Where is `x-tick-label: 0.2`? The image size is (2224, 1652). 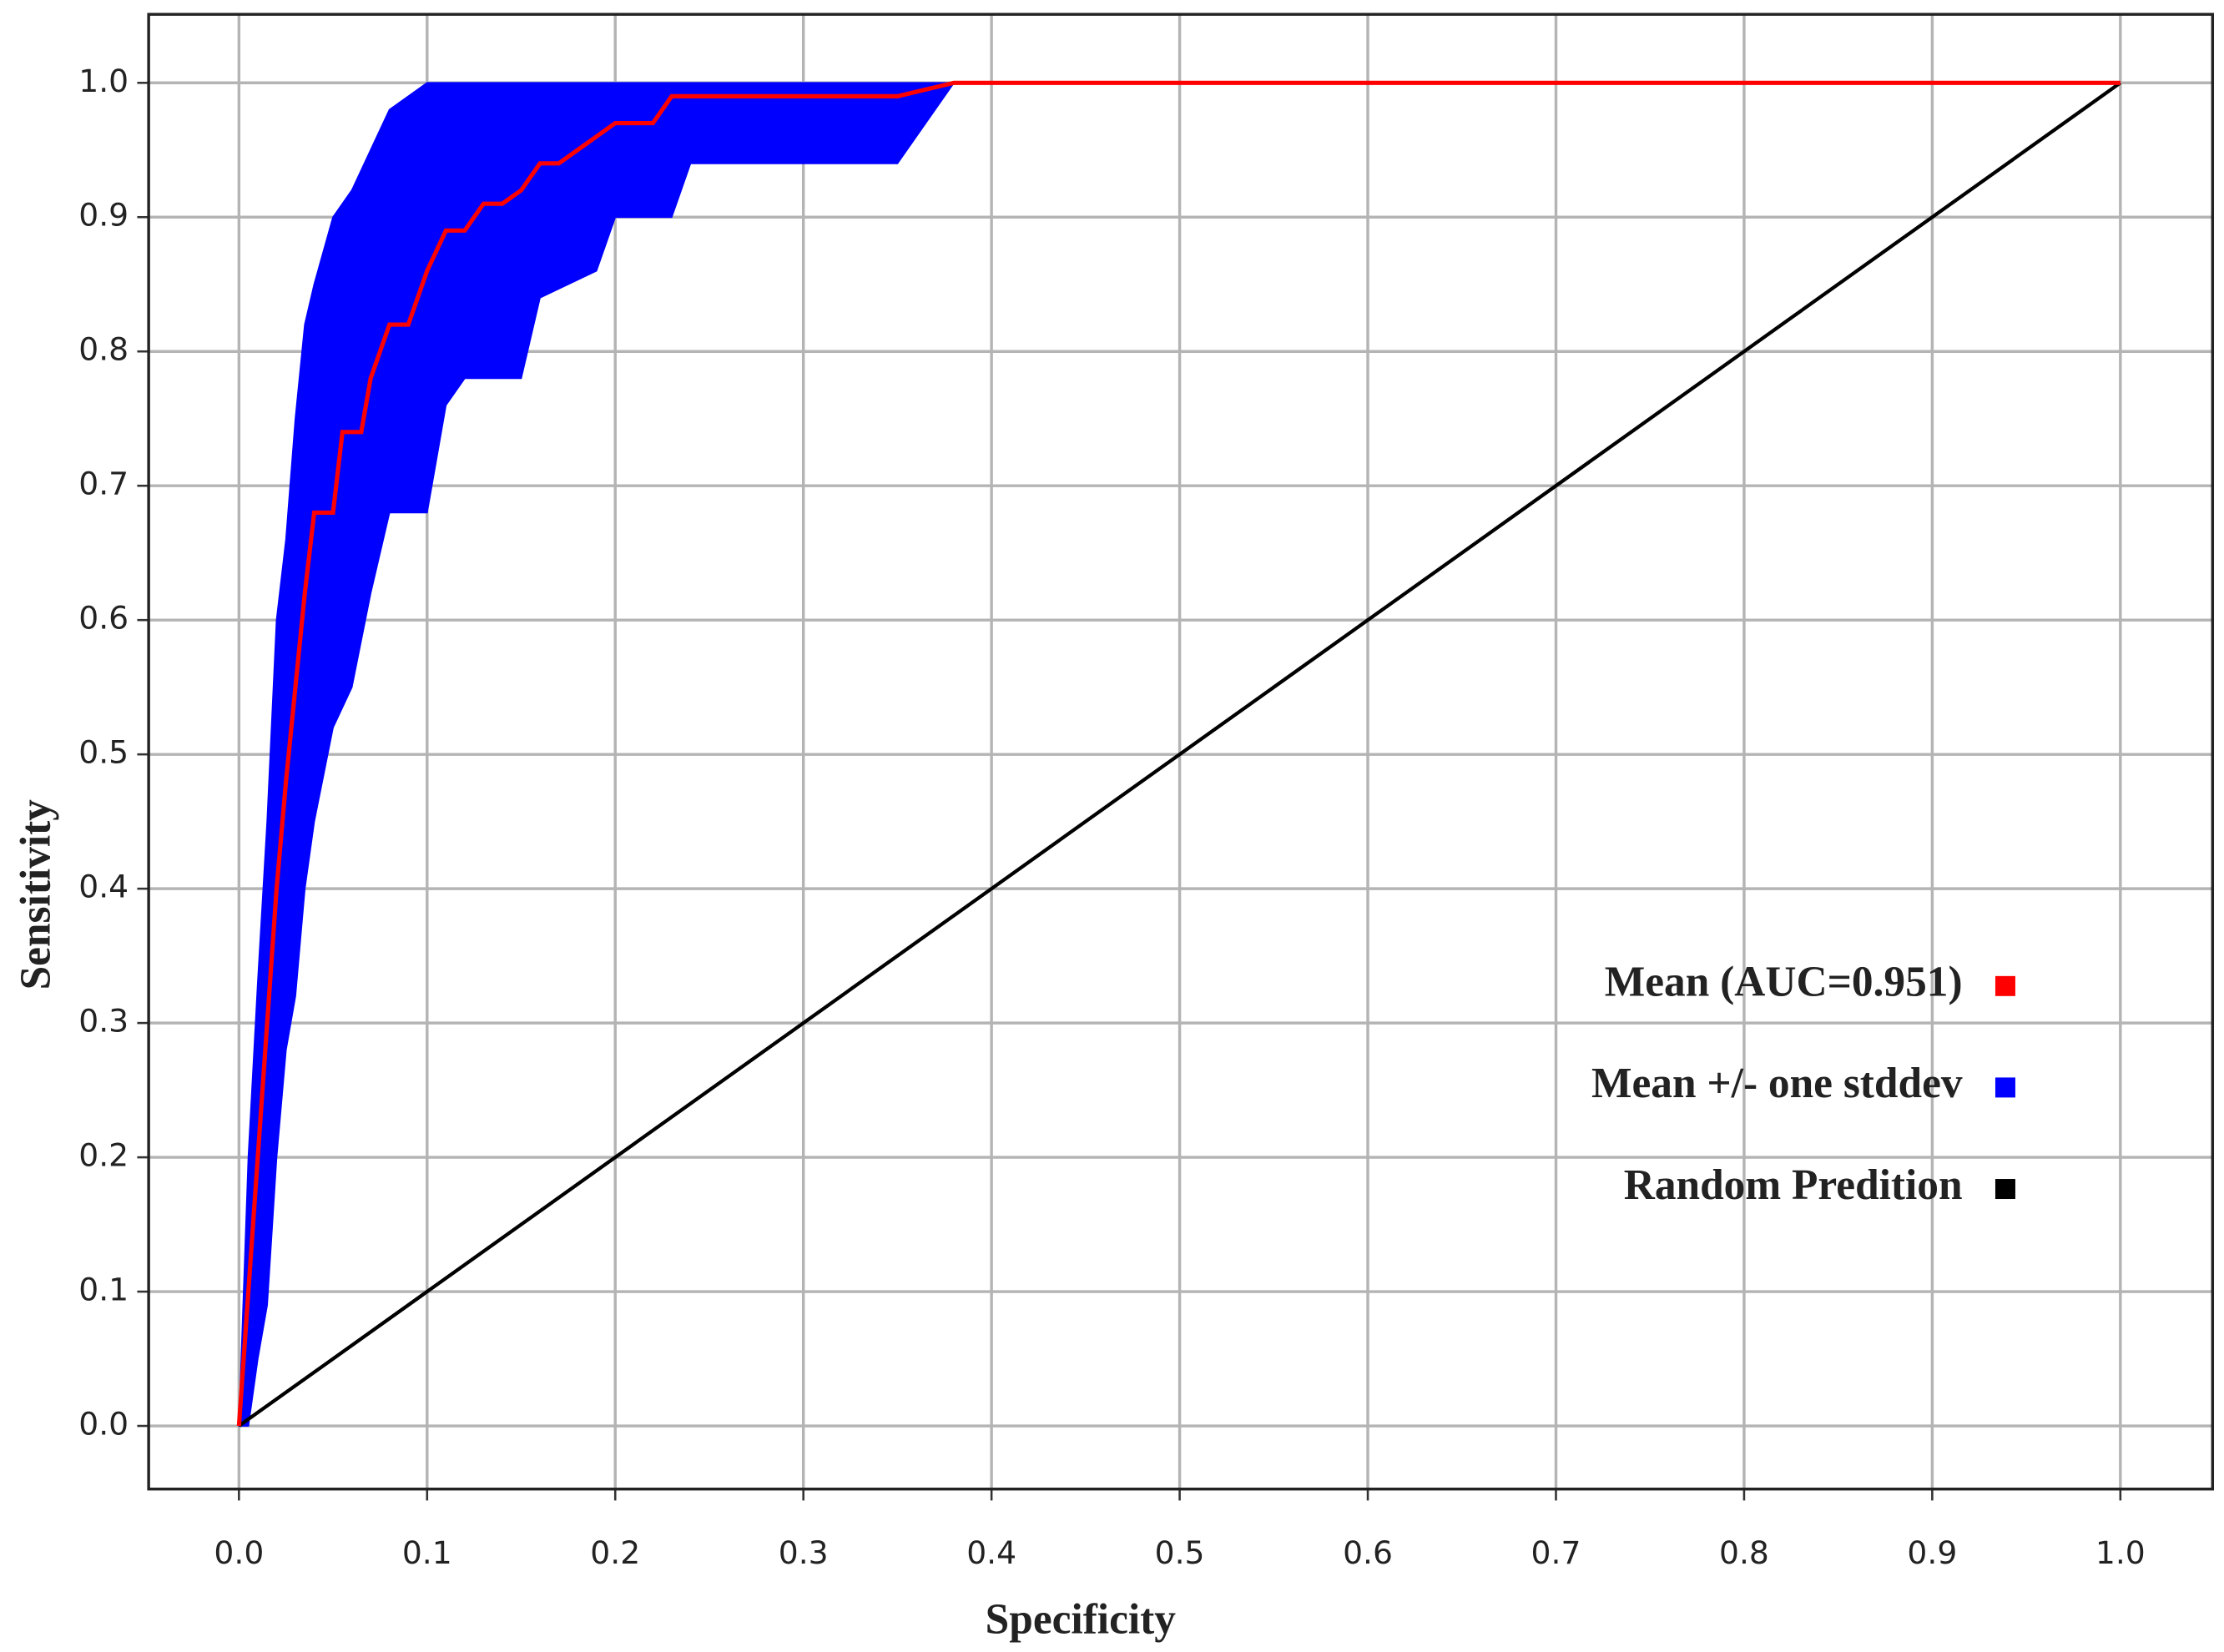
x-tick-label: 0.2 is located at coordinates (615, 1553).